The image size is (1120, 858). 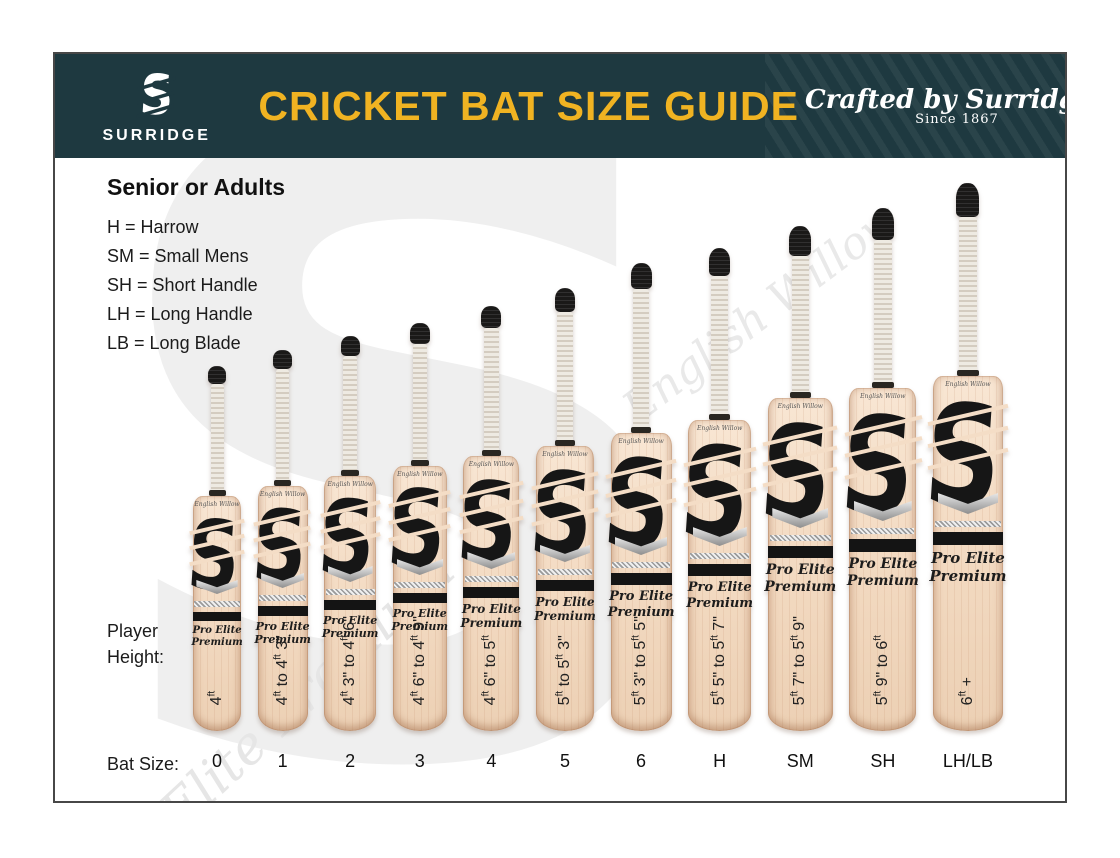 What do you see at coordinates (935, 100) in the screenshot?
I see `tagline: Crafted by Surridge` at bounding box center [935, 100].